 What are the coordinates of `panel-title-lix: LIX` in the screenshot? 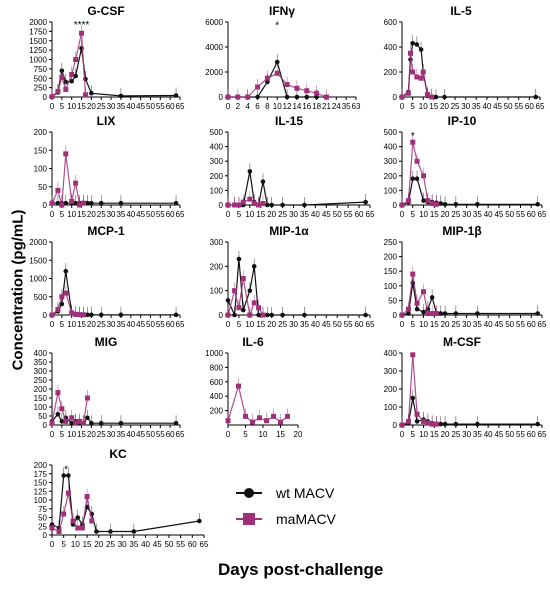 It's located at (106, 121).